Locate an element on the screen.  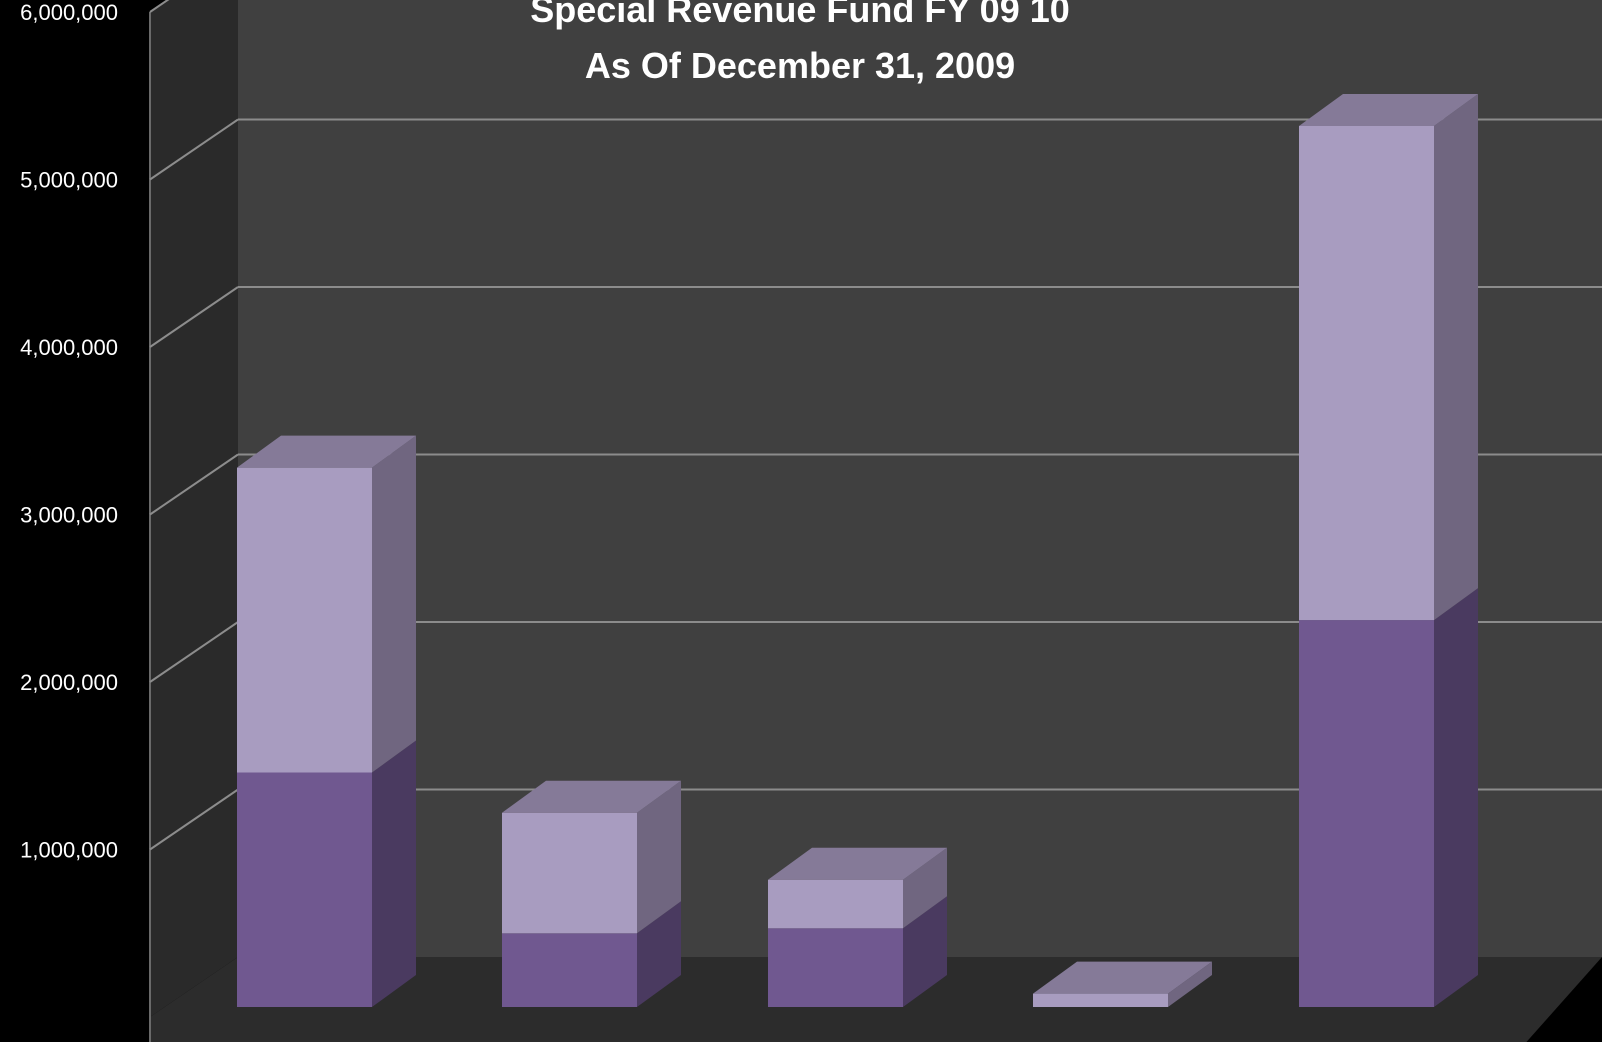
y-tick-label: 6,000,000 is located at coordinates (69, 12).